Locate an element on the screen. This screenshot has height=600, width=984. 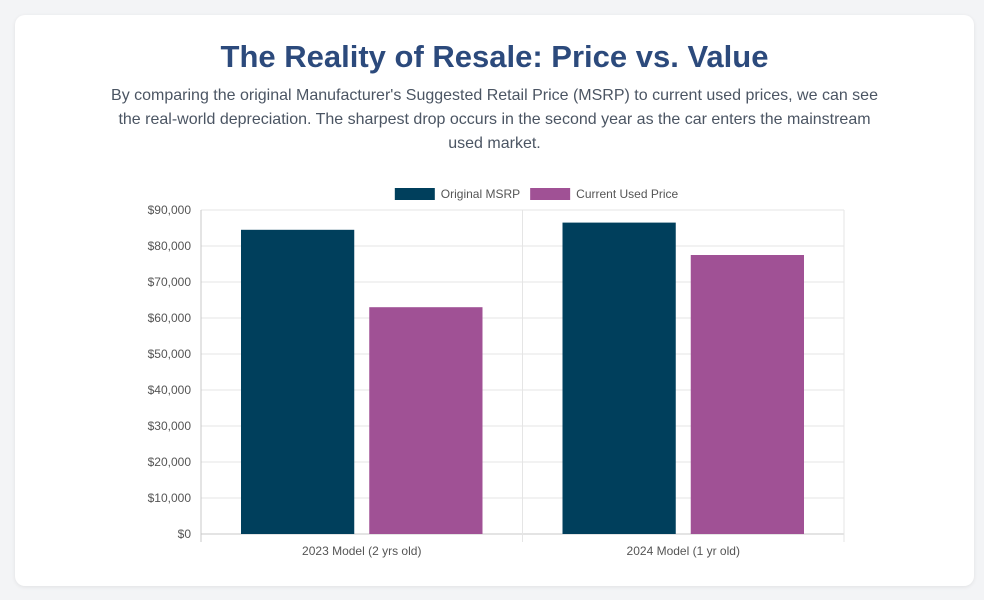
y-tick-label: $50,000 is located at coordinates (170, 354).